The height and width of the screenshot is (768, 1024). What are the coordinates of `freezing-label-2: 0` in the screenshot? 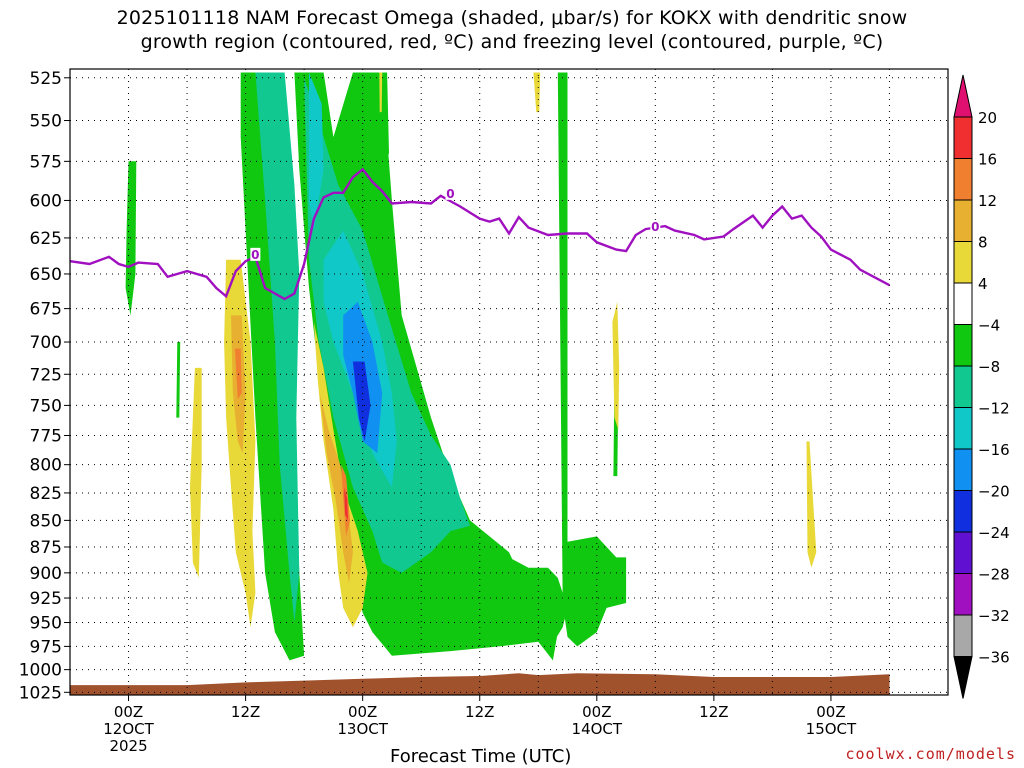 It's located at (655, 227).